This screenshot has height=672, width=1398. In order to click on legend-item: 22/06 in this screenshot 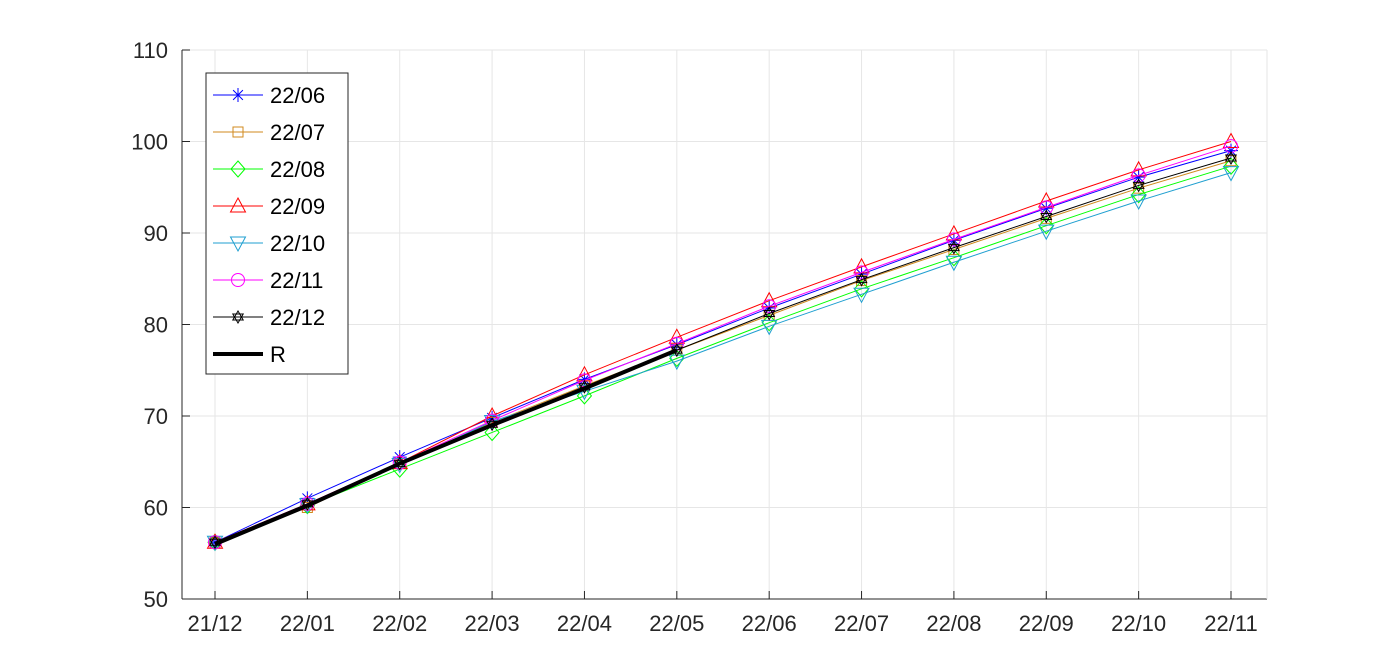, I will do `click(269, 95)`.